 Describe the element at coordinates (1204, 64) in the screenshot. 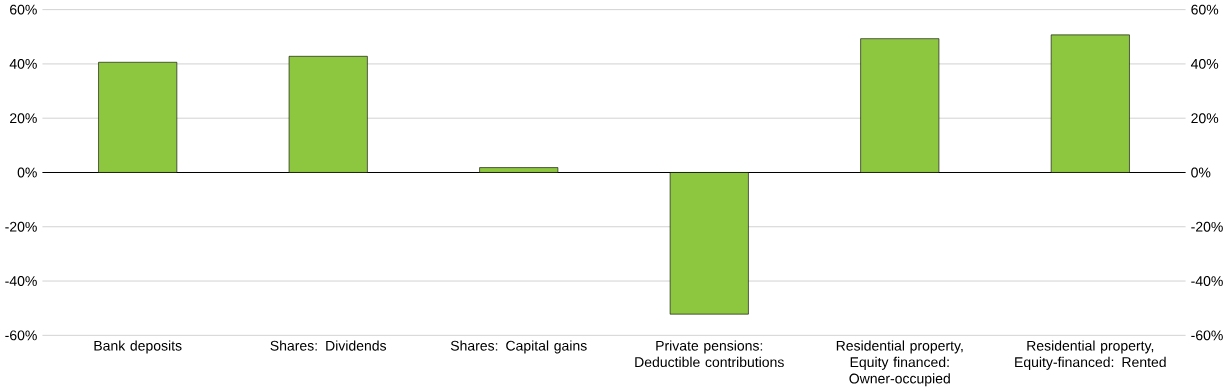

I see `y2-tick-label: 40%` at that location.